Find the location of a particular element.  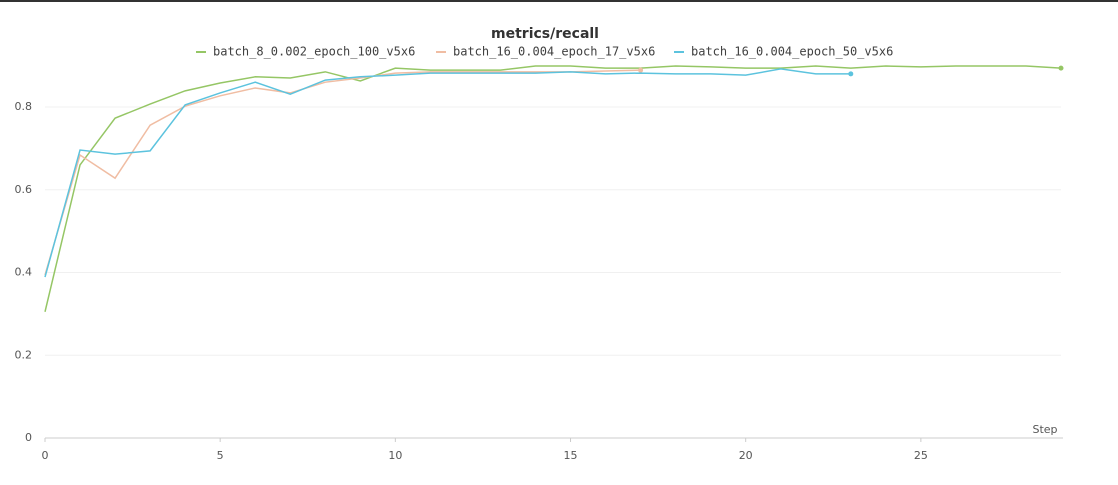

y-tick-label: 0.4 is located at coordinates (24, 272).